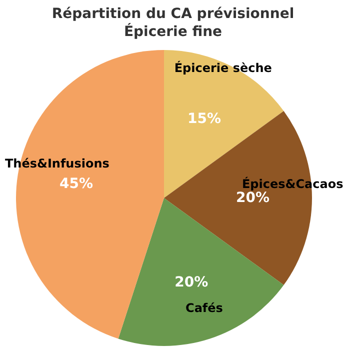  What do you see at coordinates (173, 14) in the screenshot?
I see `chart-title: Répartition du CA prévisionnel` at bounding box center [173, 14].